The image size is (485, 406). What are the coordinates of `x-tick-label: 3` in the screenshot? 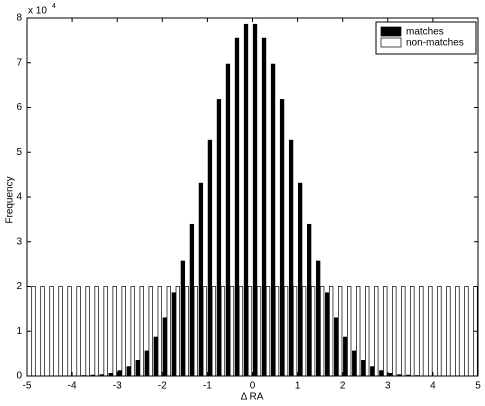 It's located at (388, 386).